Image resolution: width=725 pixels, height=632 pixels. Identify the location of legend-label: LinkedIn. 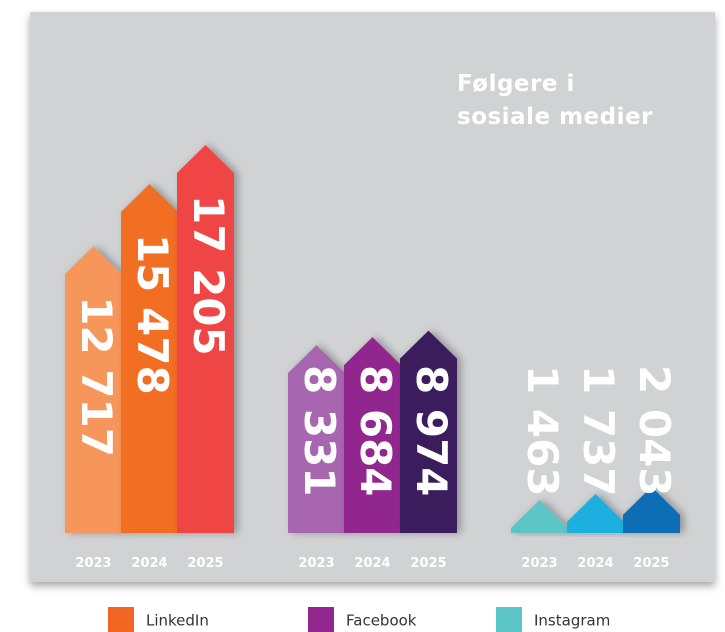
(177, 621).